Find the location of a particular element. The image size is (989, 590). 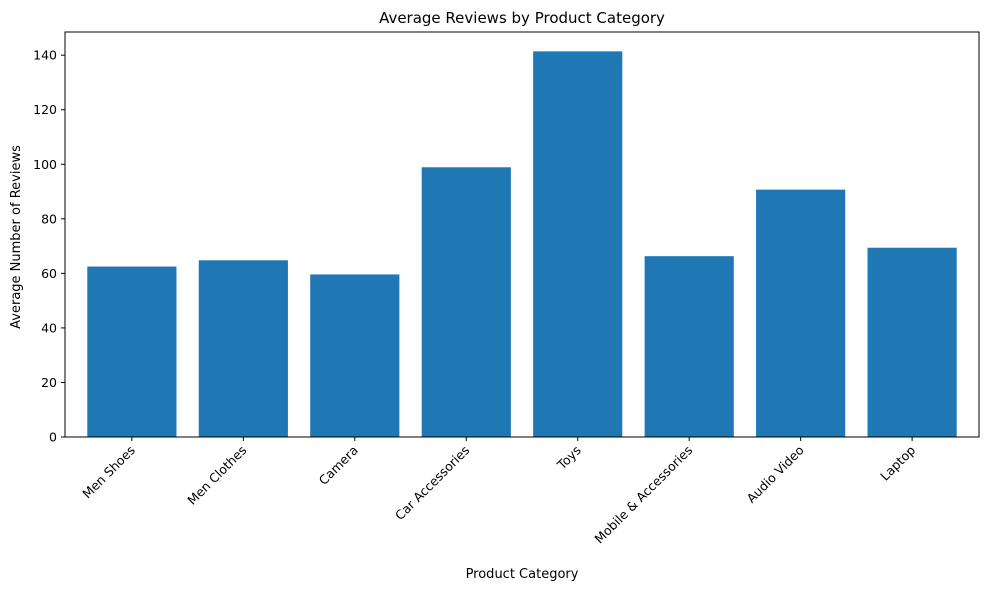

x-tick-label-3: Car Accessories is located at coordinates (432, 483).